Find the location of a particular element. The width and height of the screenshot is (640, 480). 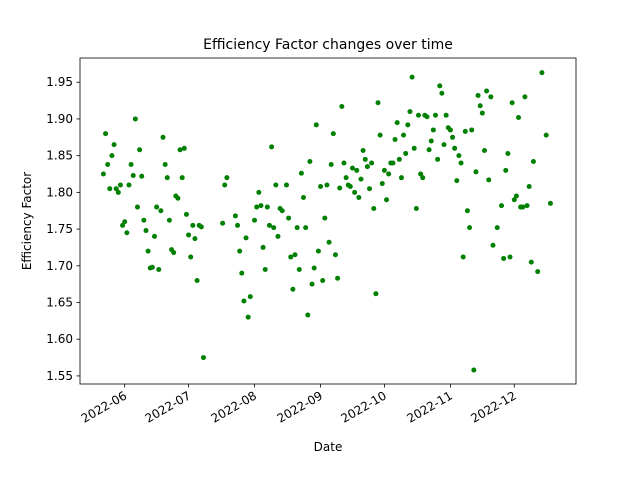

y-tick-label: 1.85 is located at coordinates (59, 156).